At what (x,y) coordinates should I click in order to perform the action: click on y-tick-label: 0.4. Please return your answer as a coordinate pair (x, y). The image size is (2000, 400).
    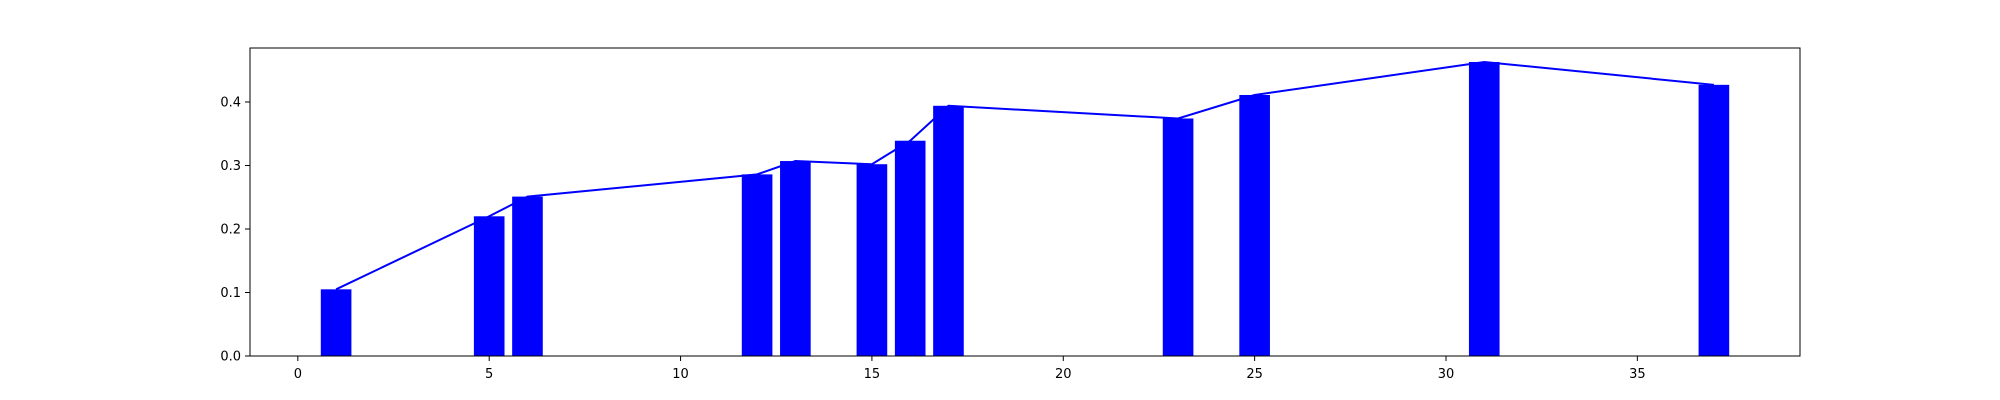
    Looking at the image, I should click on (230, 102).